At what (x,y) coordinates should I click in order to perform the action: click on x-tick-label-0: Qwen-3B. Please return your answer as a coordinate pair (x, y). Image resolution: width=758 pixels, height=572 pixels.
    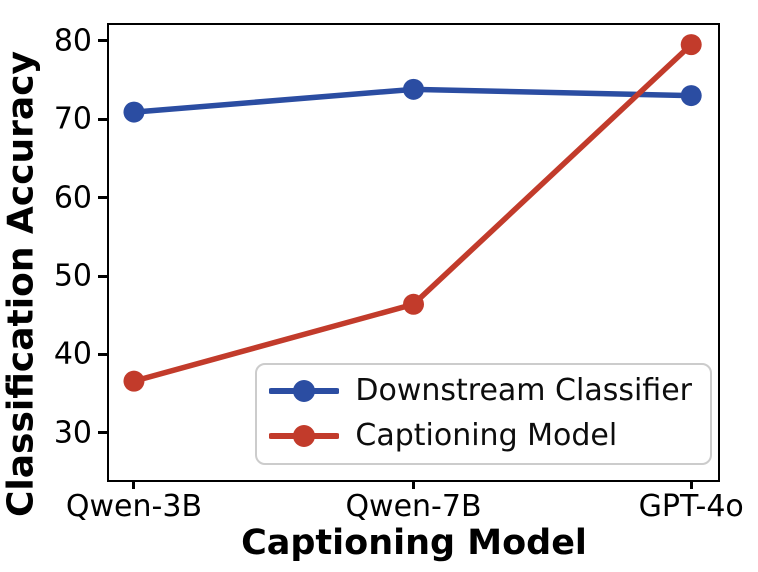
    Looking at the image, I should click on (134, 506).